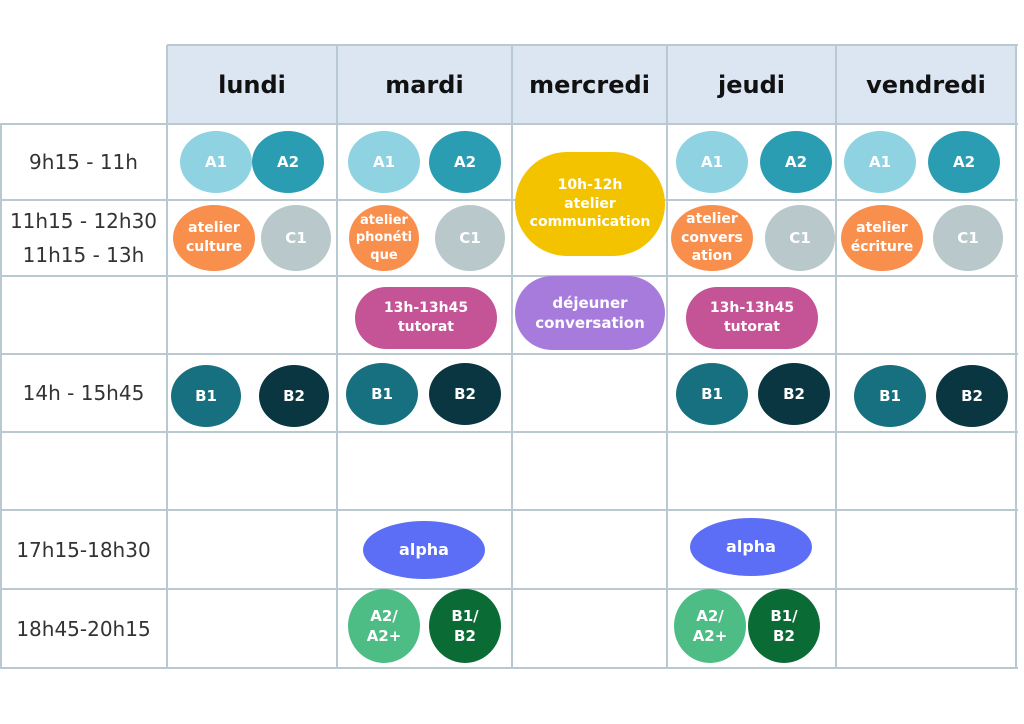 Image resolution: width=1024 pixels, height=724 pixels. What do you see at coordinates (83, 162) in the screenshot?
I see `time-slot-text: 9h15 - 11h` at bounding box center [83, 162].